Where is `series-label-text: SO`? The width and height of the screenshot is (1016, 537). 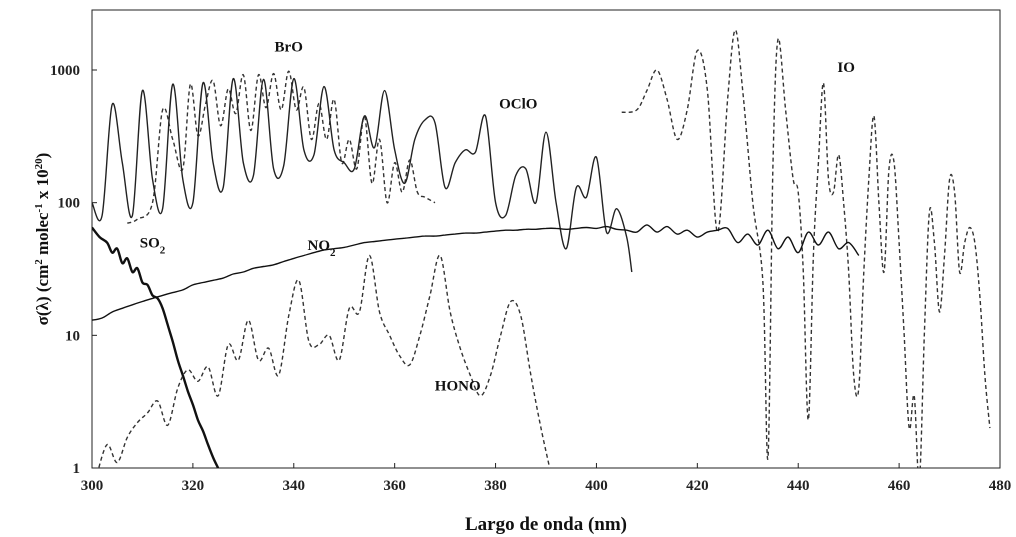 series-label-text: SO is located at coordinates (150, 244).